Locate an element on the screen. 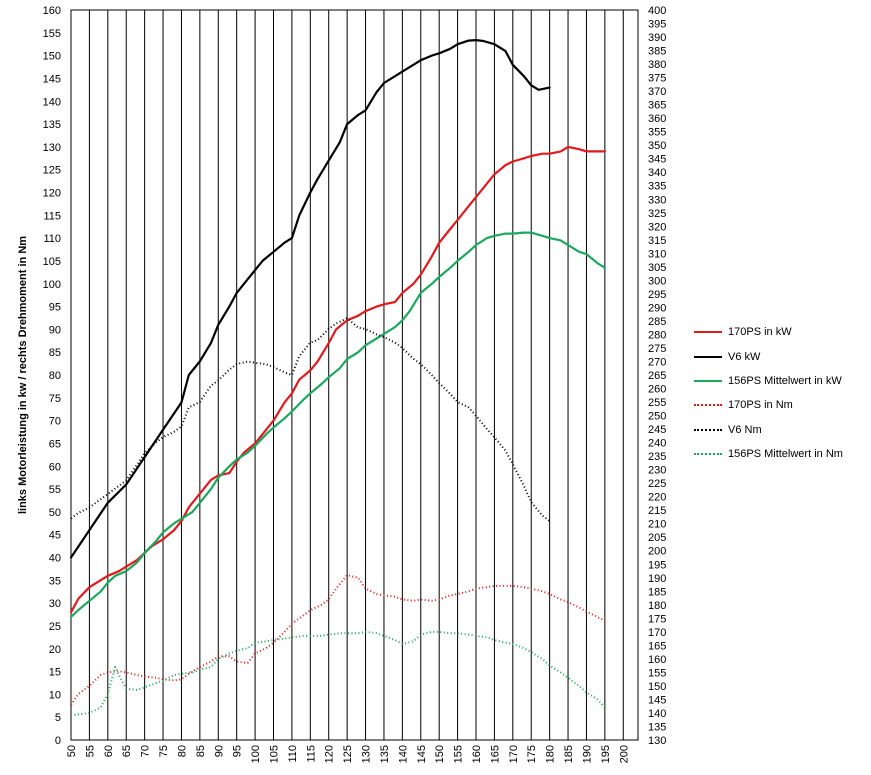 This screenshot has width=871, height=775. right-tick-label: 205 is located at coordinates (657, 538).